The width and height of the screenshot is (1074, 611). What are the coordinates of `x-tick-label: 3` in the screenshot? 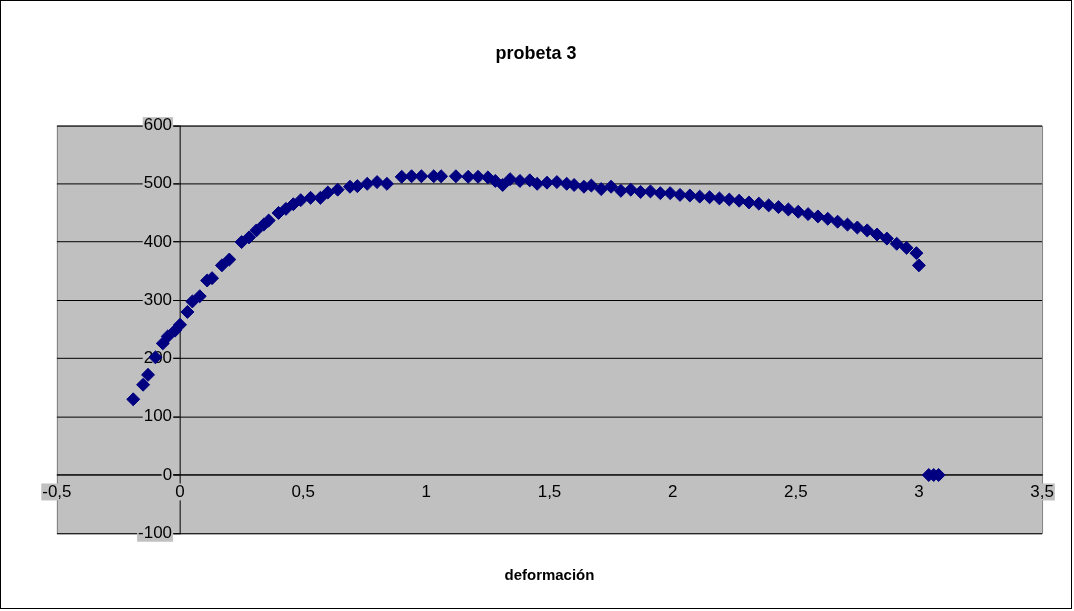 It's located at (919, 491).